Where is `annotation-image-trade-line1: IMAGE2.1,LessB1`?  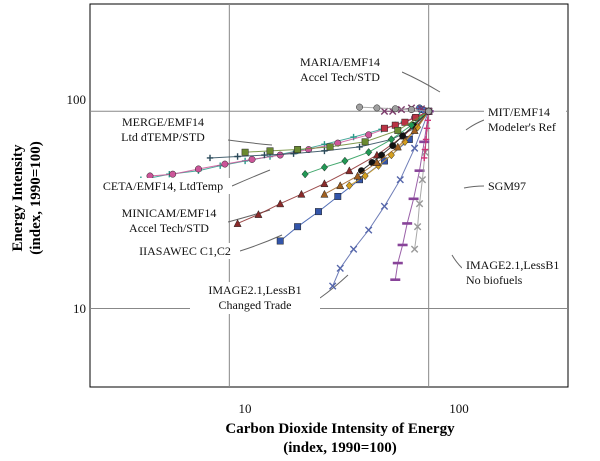
annotation-image-trade-line1: IMAGE2.1,LessB1 is located at coordinates (254, 290).